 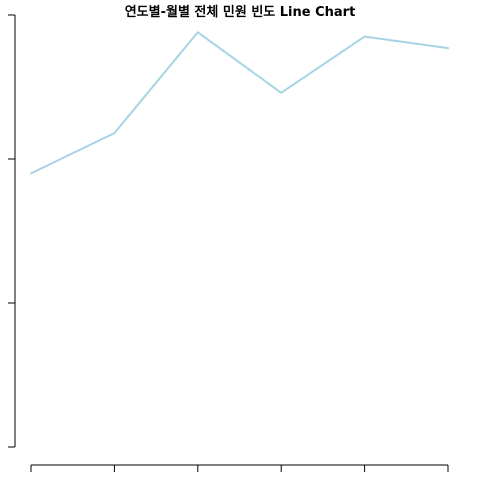 What do you see at coordinates (240, 12) in the screenshot?
I see `chart-title: 연도별-월별 전체 민원 빈도 Line Chart` at bounding box center [240, 12].